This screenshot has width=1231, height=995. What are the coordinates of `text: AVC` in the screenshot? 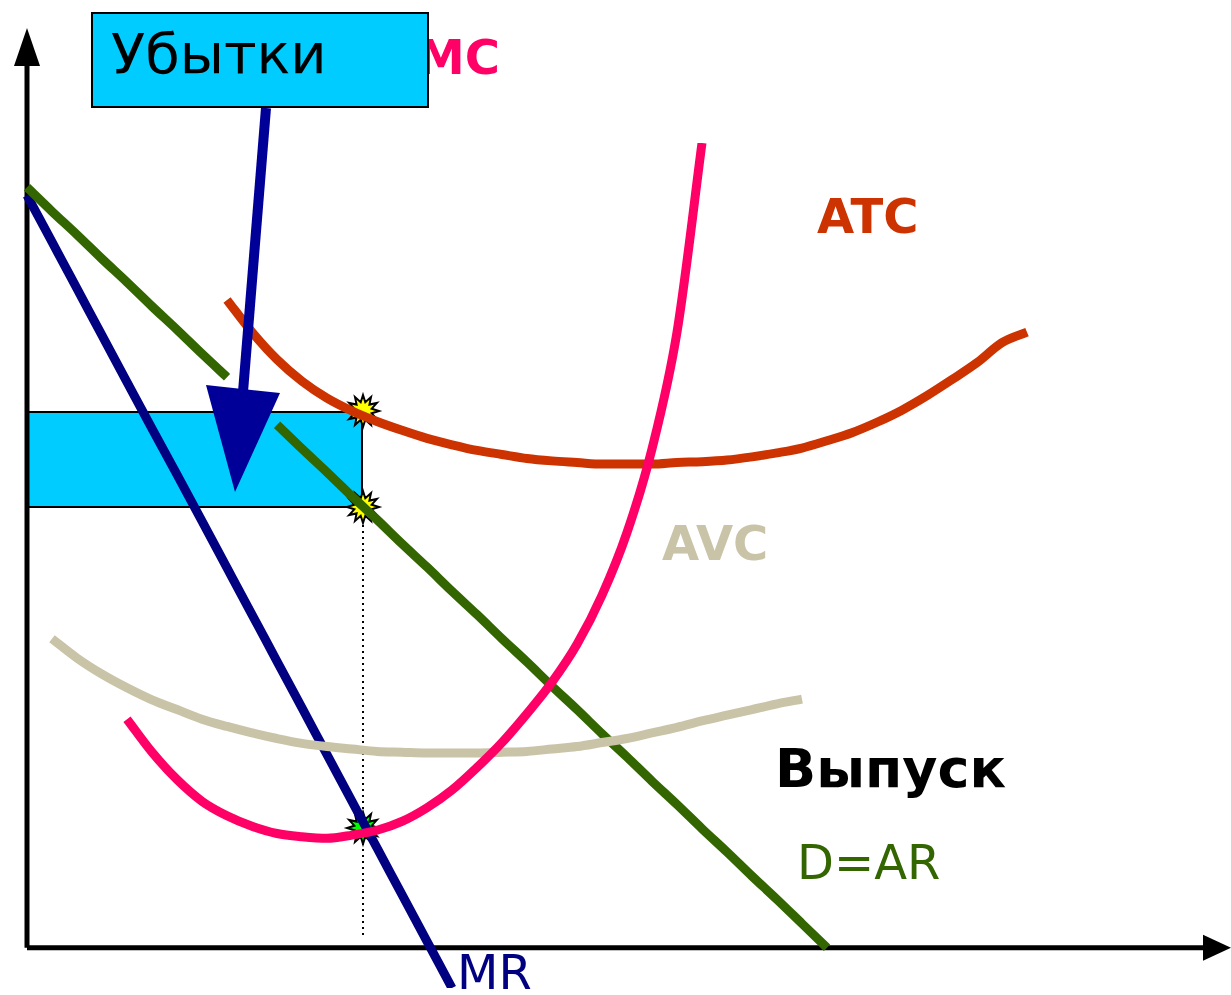 It's located at (715, 543).